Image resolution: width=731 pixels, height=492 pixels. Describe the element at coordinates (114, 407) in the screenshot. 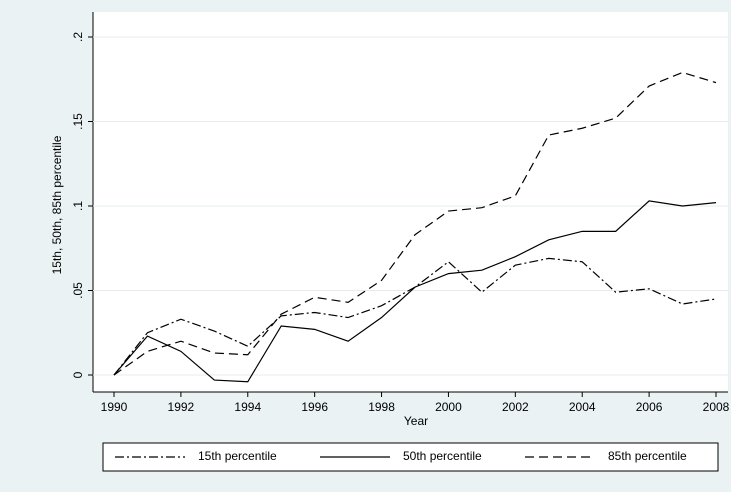

I see `x-tick-label: 1990` at that location.